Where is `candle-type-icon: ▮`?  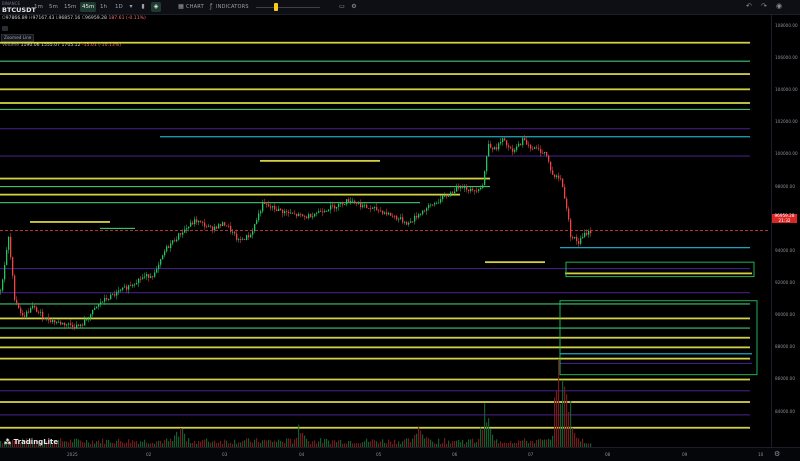
candle-type-icon: ▮ is located at coordinates (143, 6).